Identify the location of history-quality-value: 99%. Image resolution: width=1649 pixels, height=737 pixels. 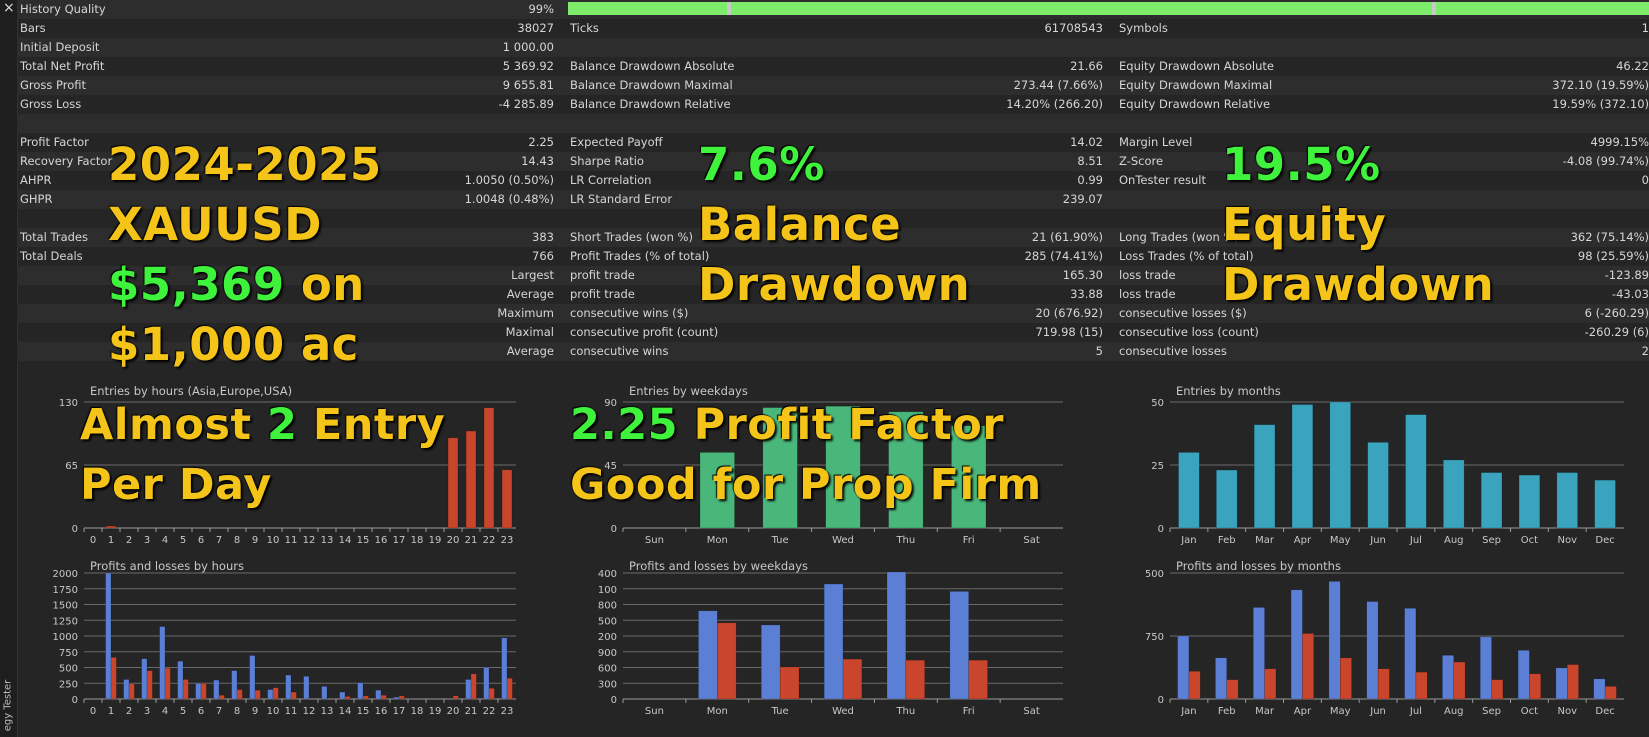
(541, 9).